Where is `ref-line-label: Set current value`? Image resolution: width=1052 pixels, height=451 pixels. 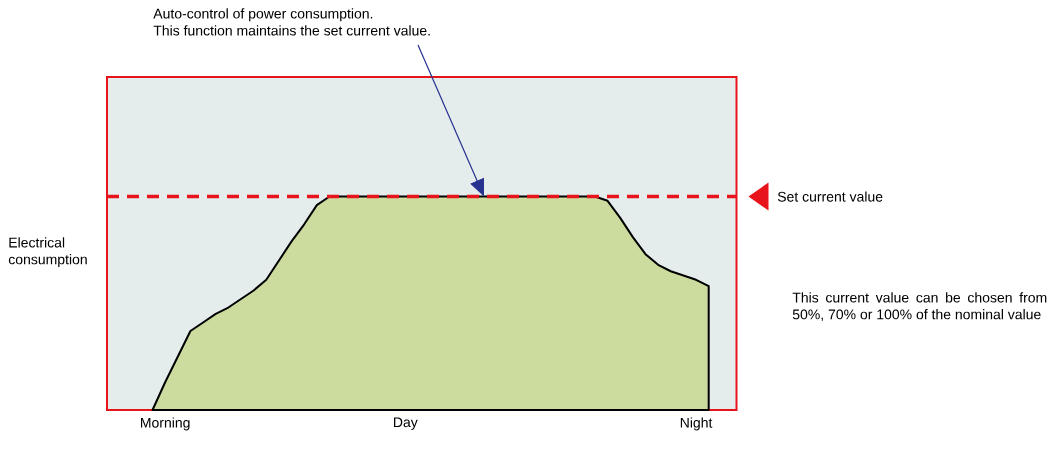 ref-line-label: Set current value is located at coordinates (830, 196).